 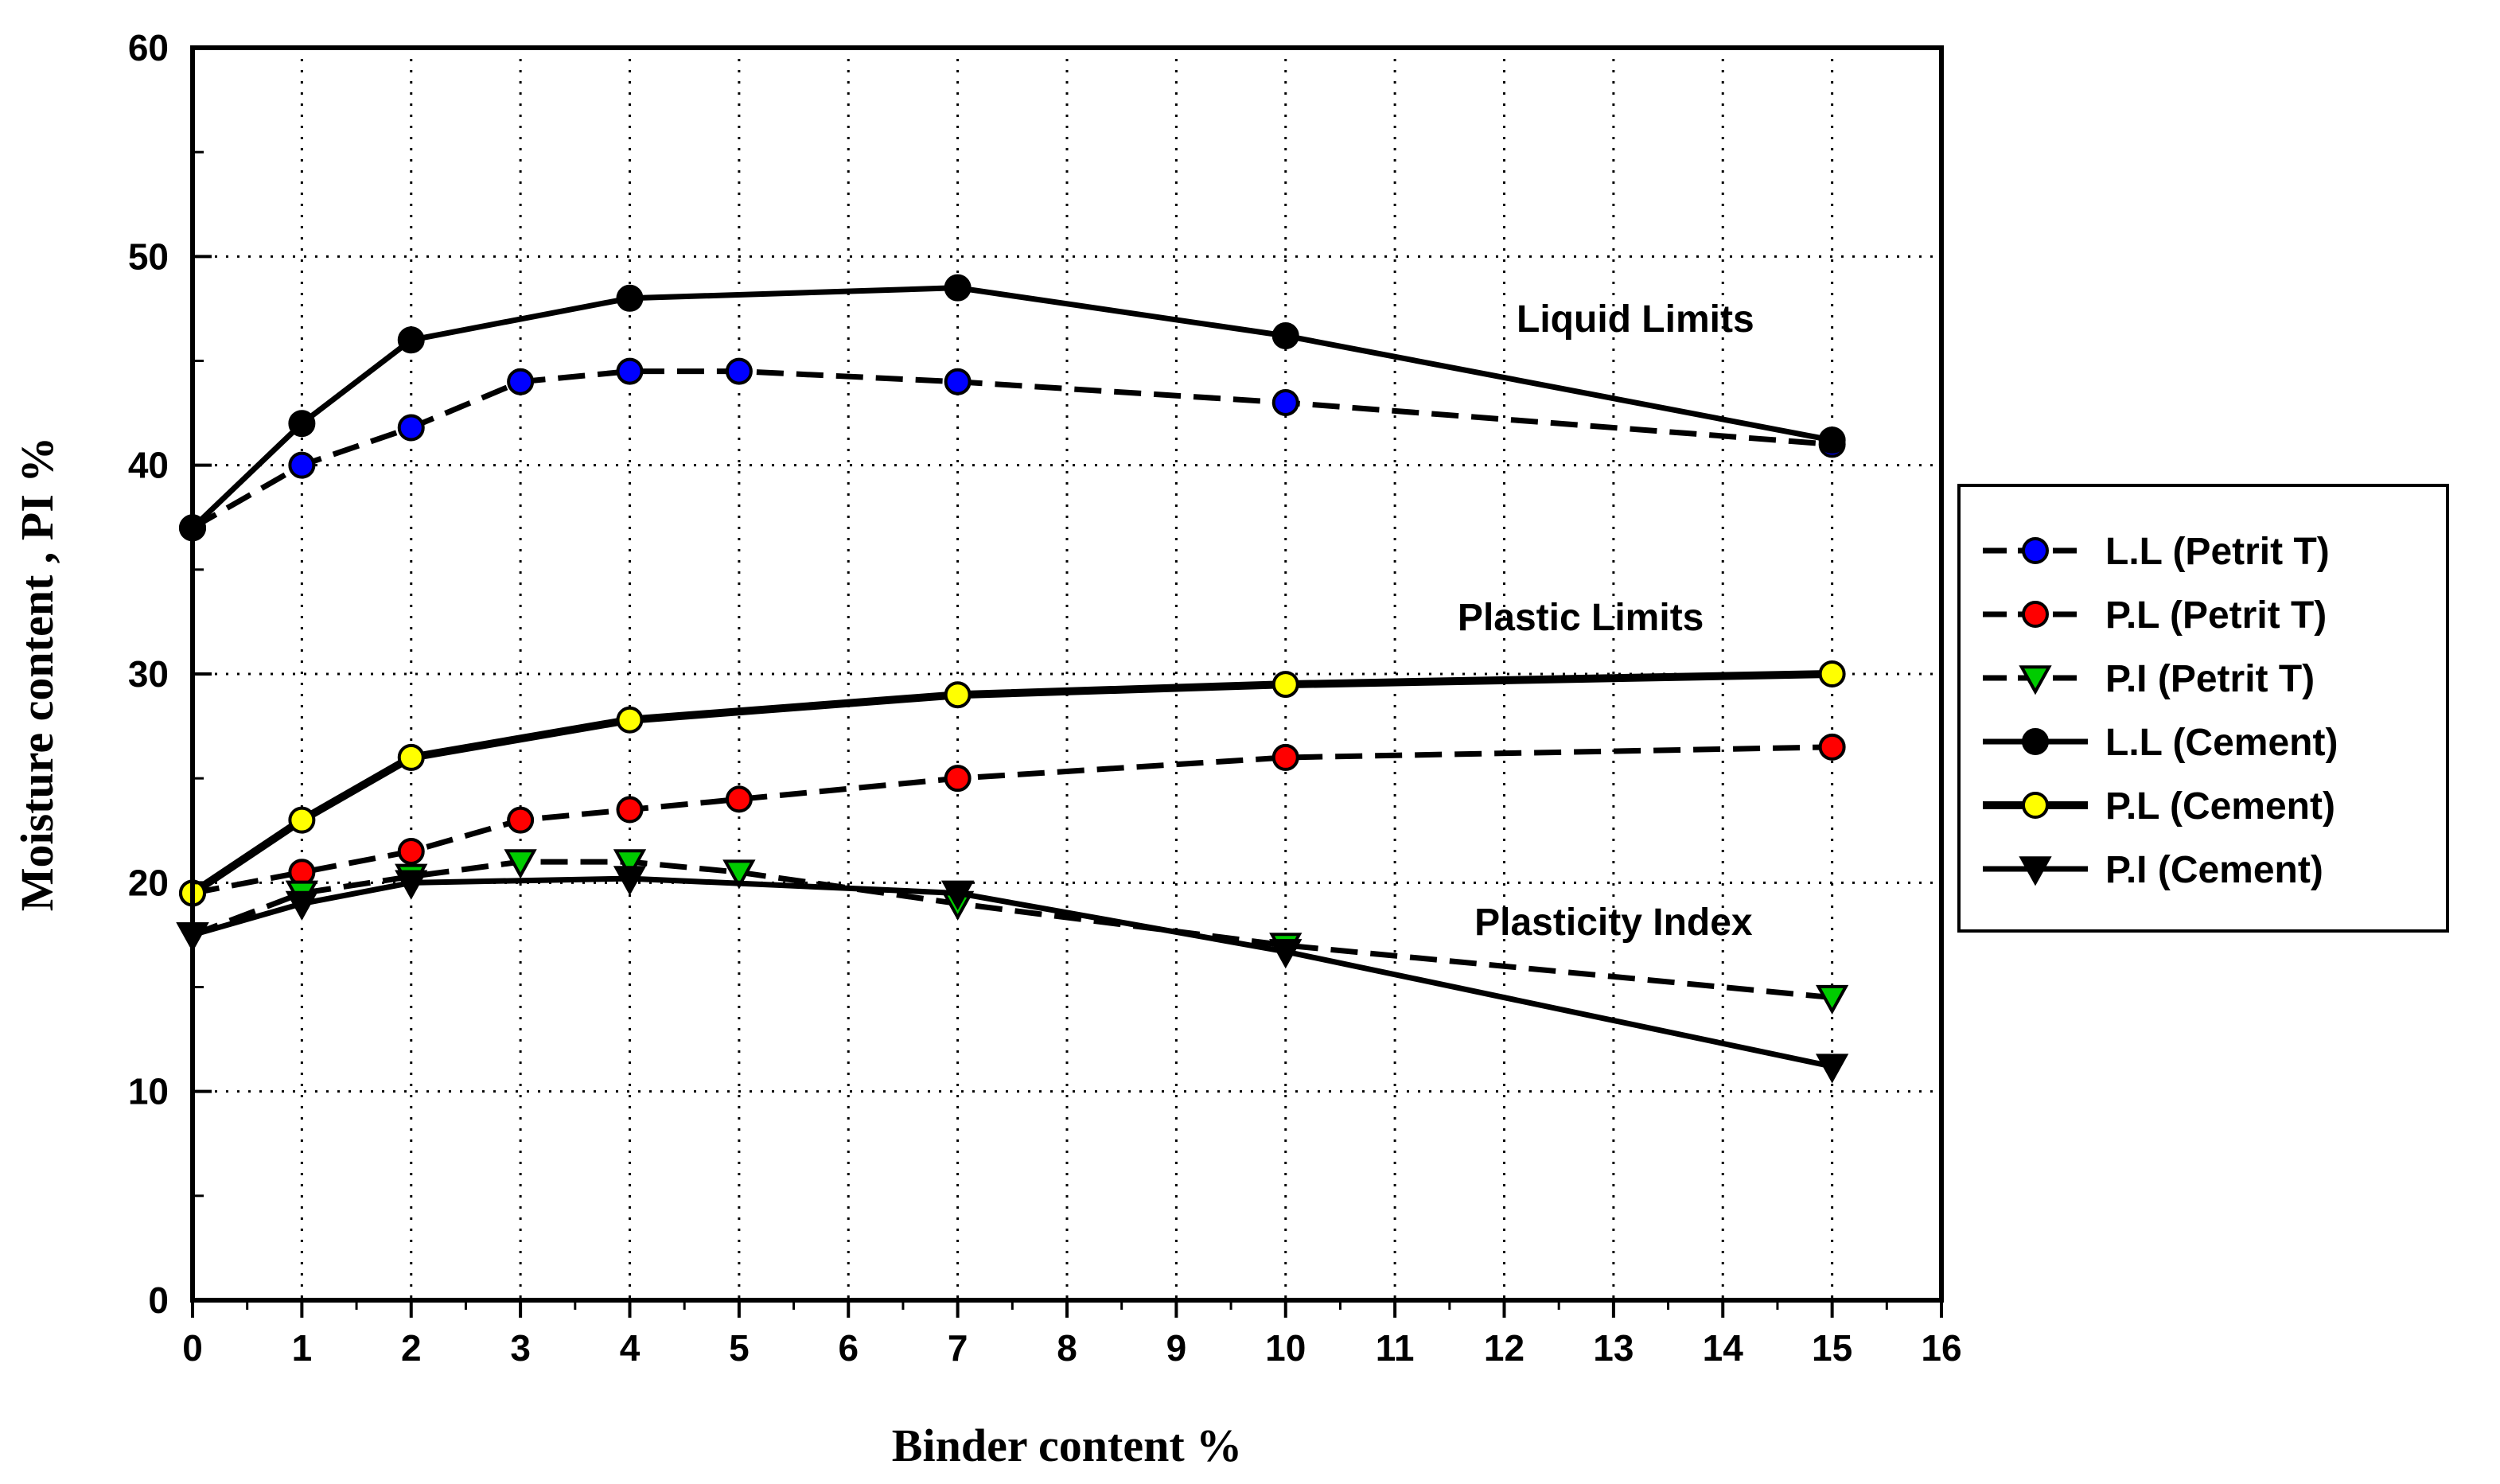 I want to click on legend-item: P.I (Cement), so click(x=2153, y=870).